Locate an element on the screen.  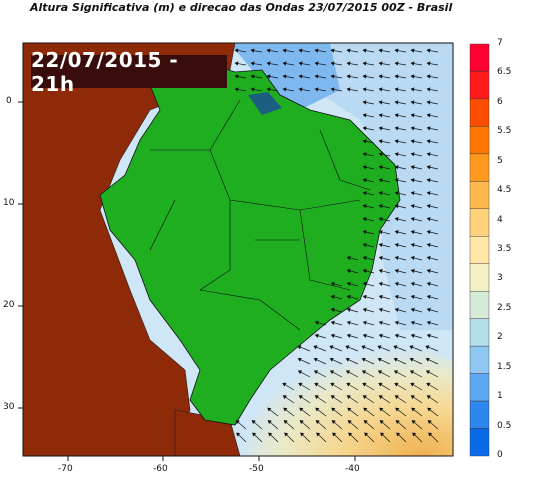
colorbar-label: 0.5 is located at coordinates (504, 425).